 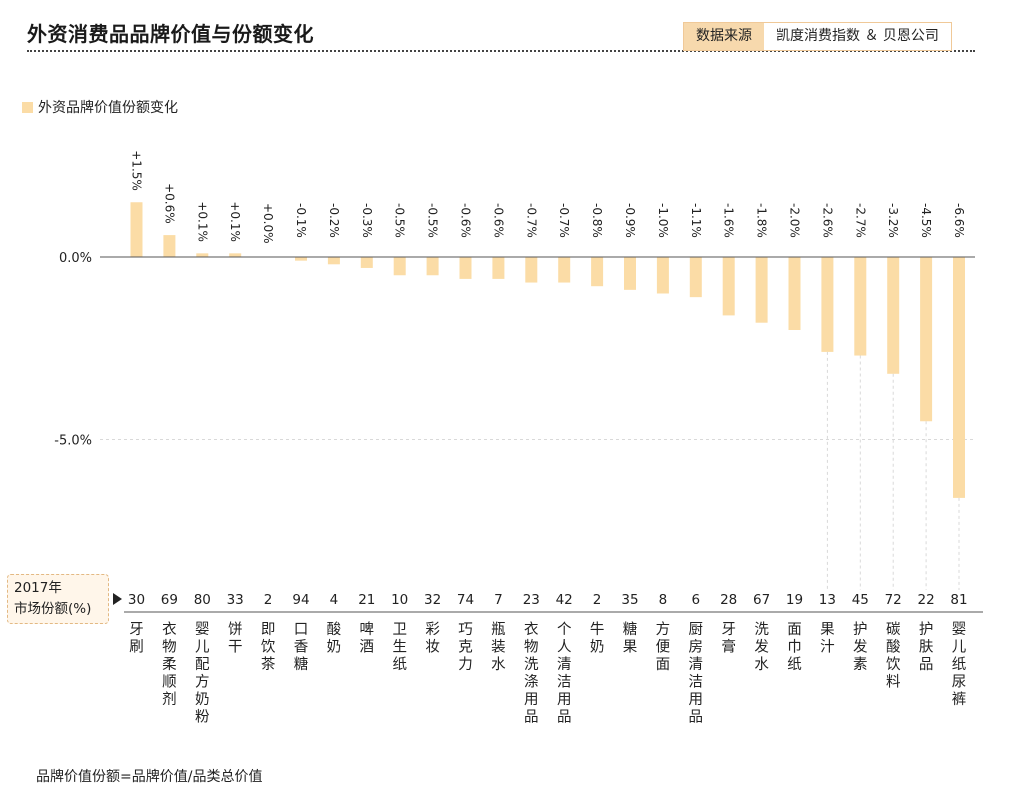 What do you see at coordinates (630, 638) in the screenshot?
I see `x-tick-label: 糖果` at bounding box center [630, 638].